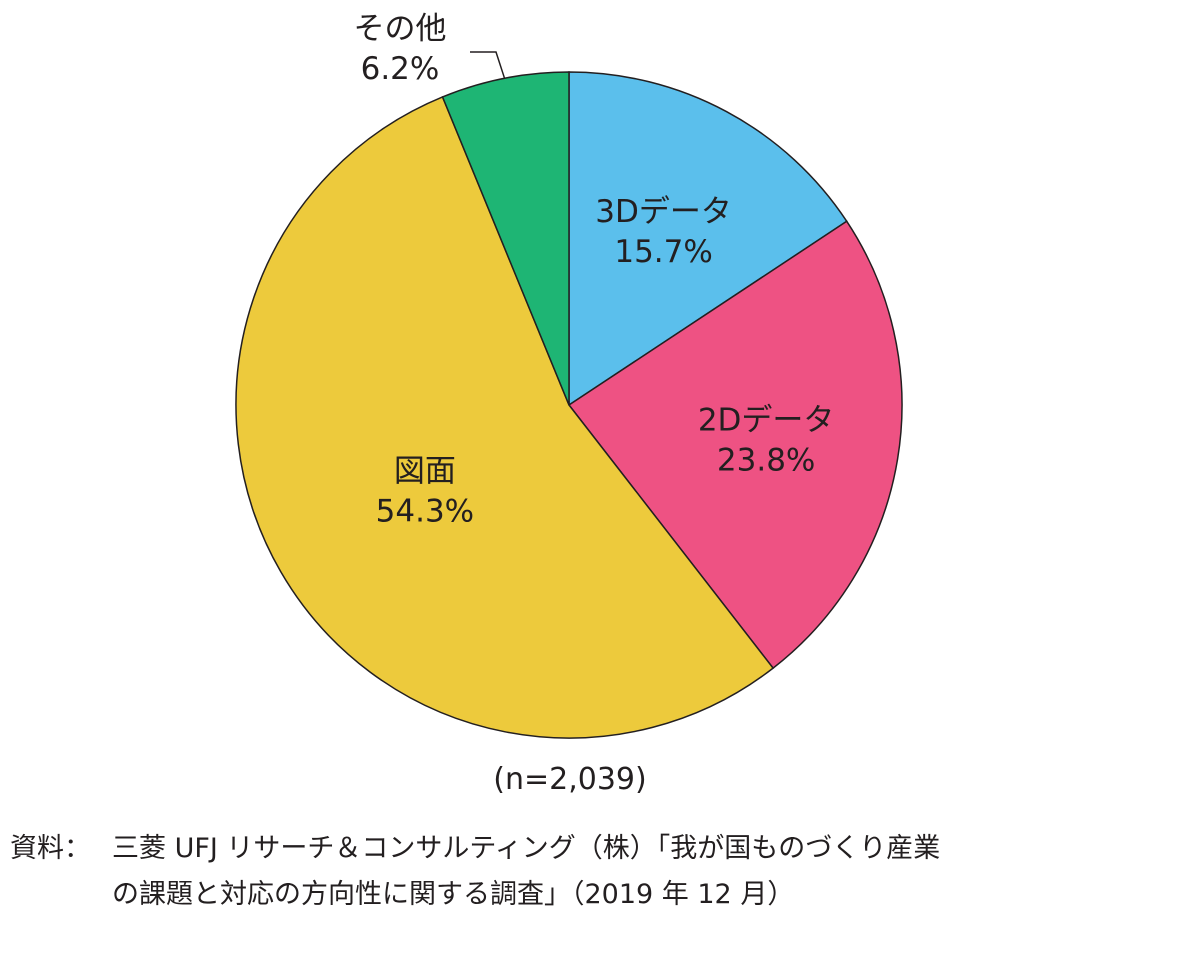  Describe the element at coordinates (425, 491) in the screenshot. I see `slice-label: 図面 54.3%` at that location.